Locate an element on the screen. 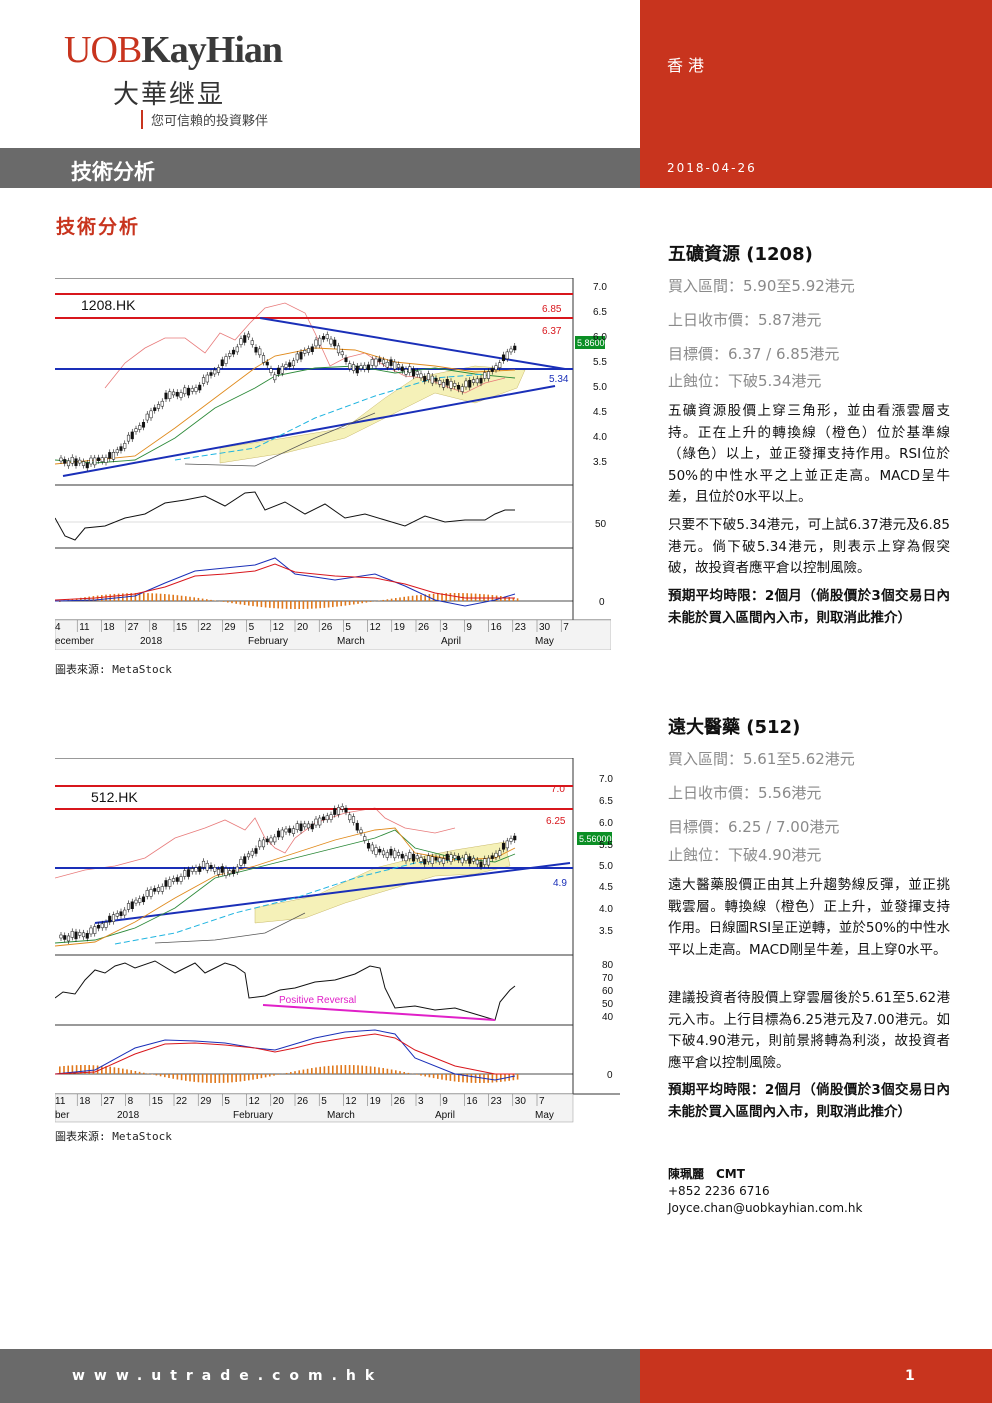  stock-1-ytick: 5.5 is located at coordinates (600, 362).